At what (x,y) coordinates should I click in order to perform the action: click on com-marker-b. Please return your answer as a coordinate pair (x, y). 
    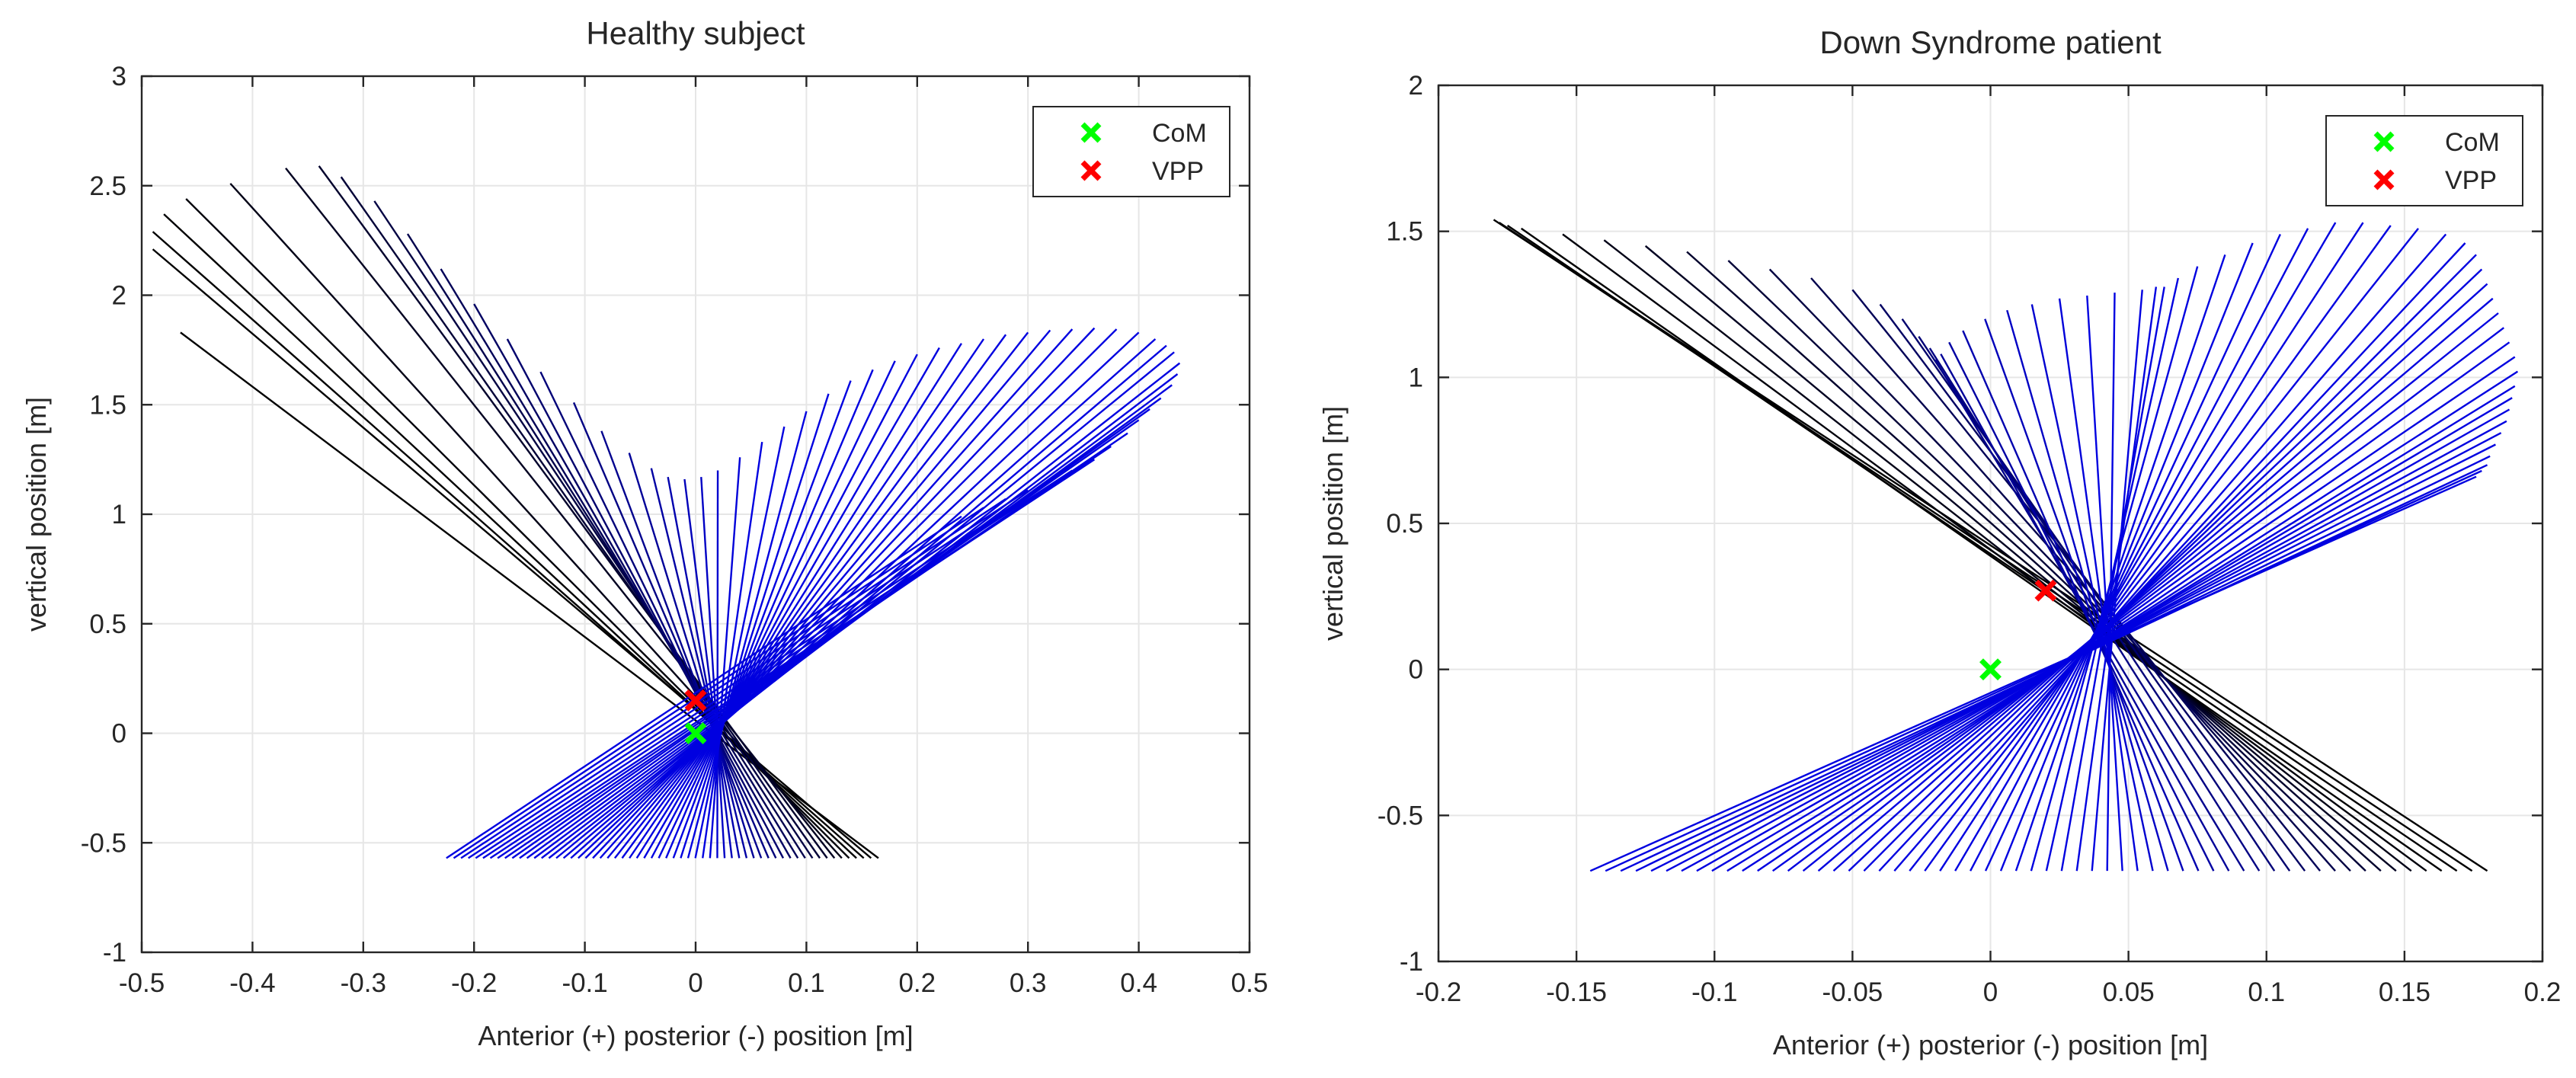
    Looking at the image, I should click on (1990, 669).